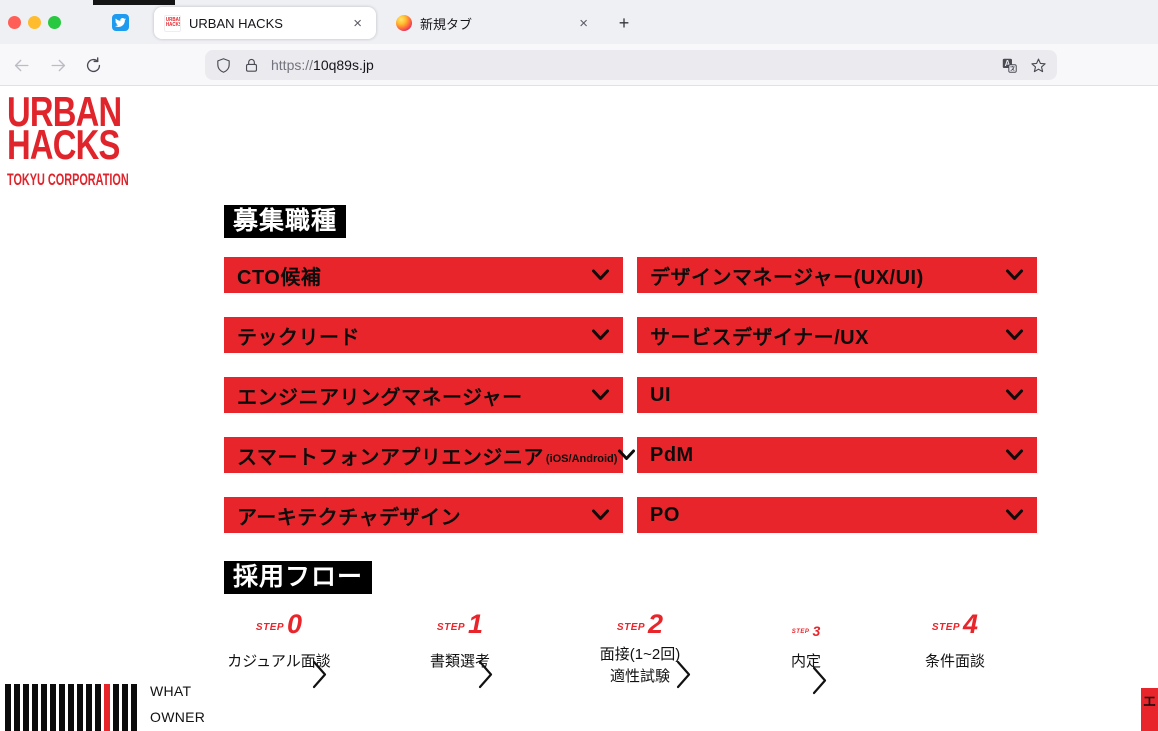  I want to click on step-line-1: 内定, so click(805, 661).